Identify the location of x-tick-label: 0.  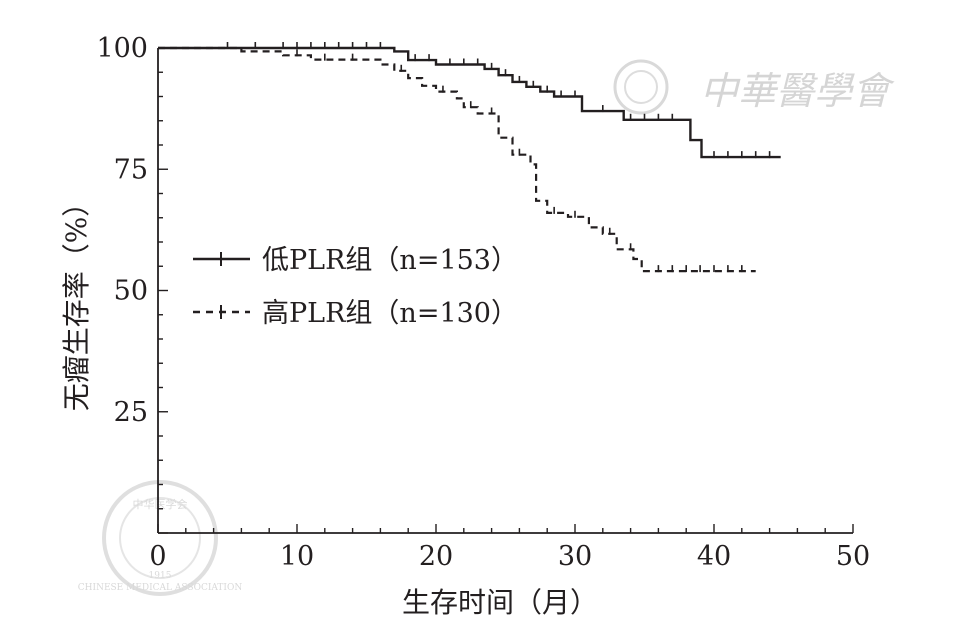
(157, 556).